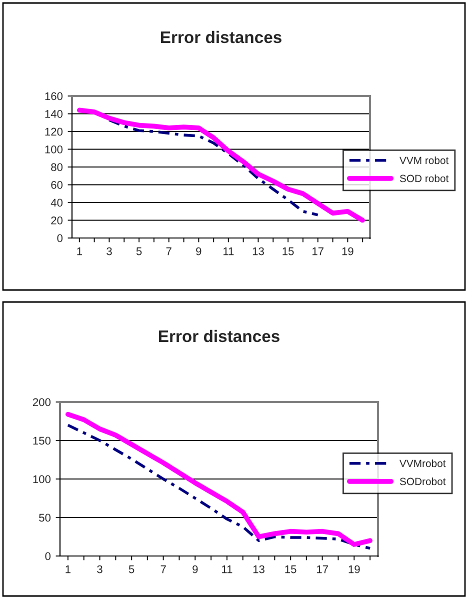  I want to click on legend-label: VVM robot, so click(424, 160).